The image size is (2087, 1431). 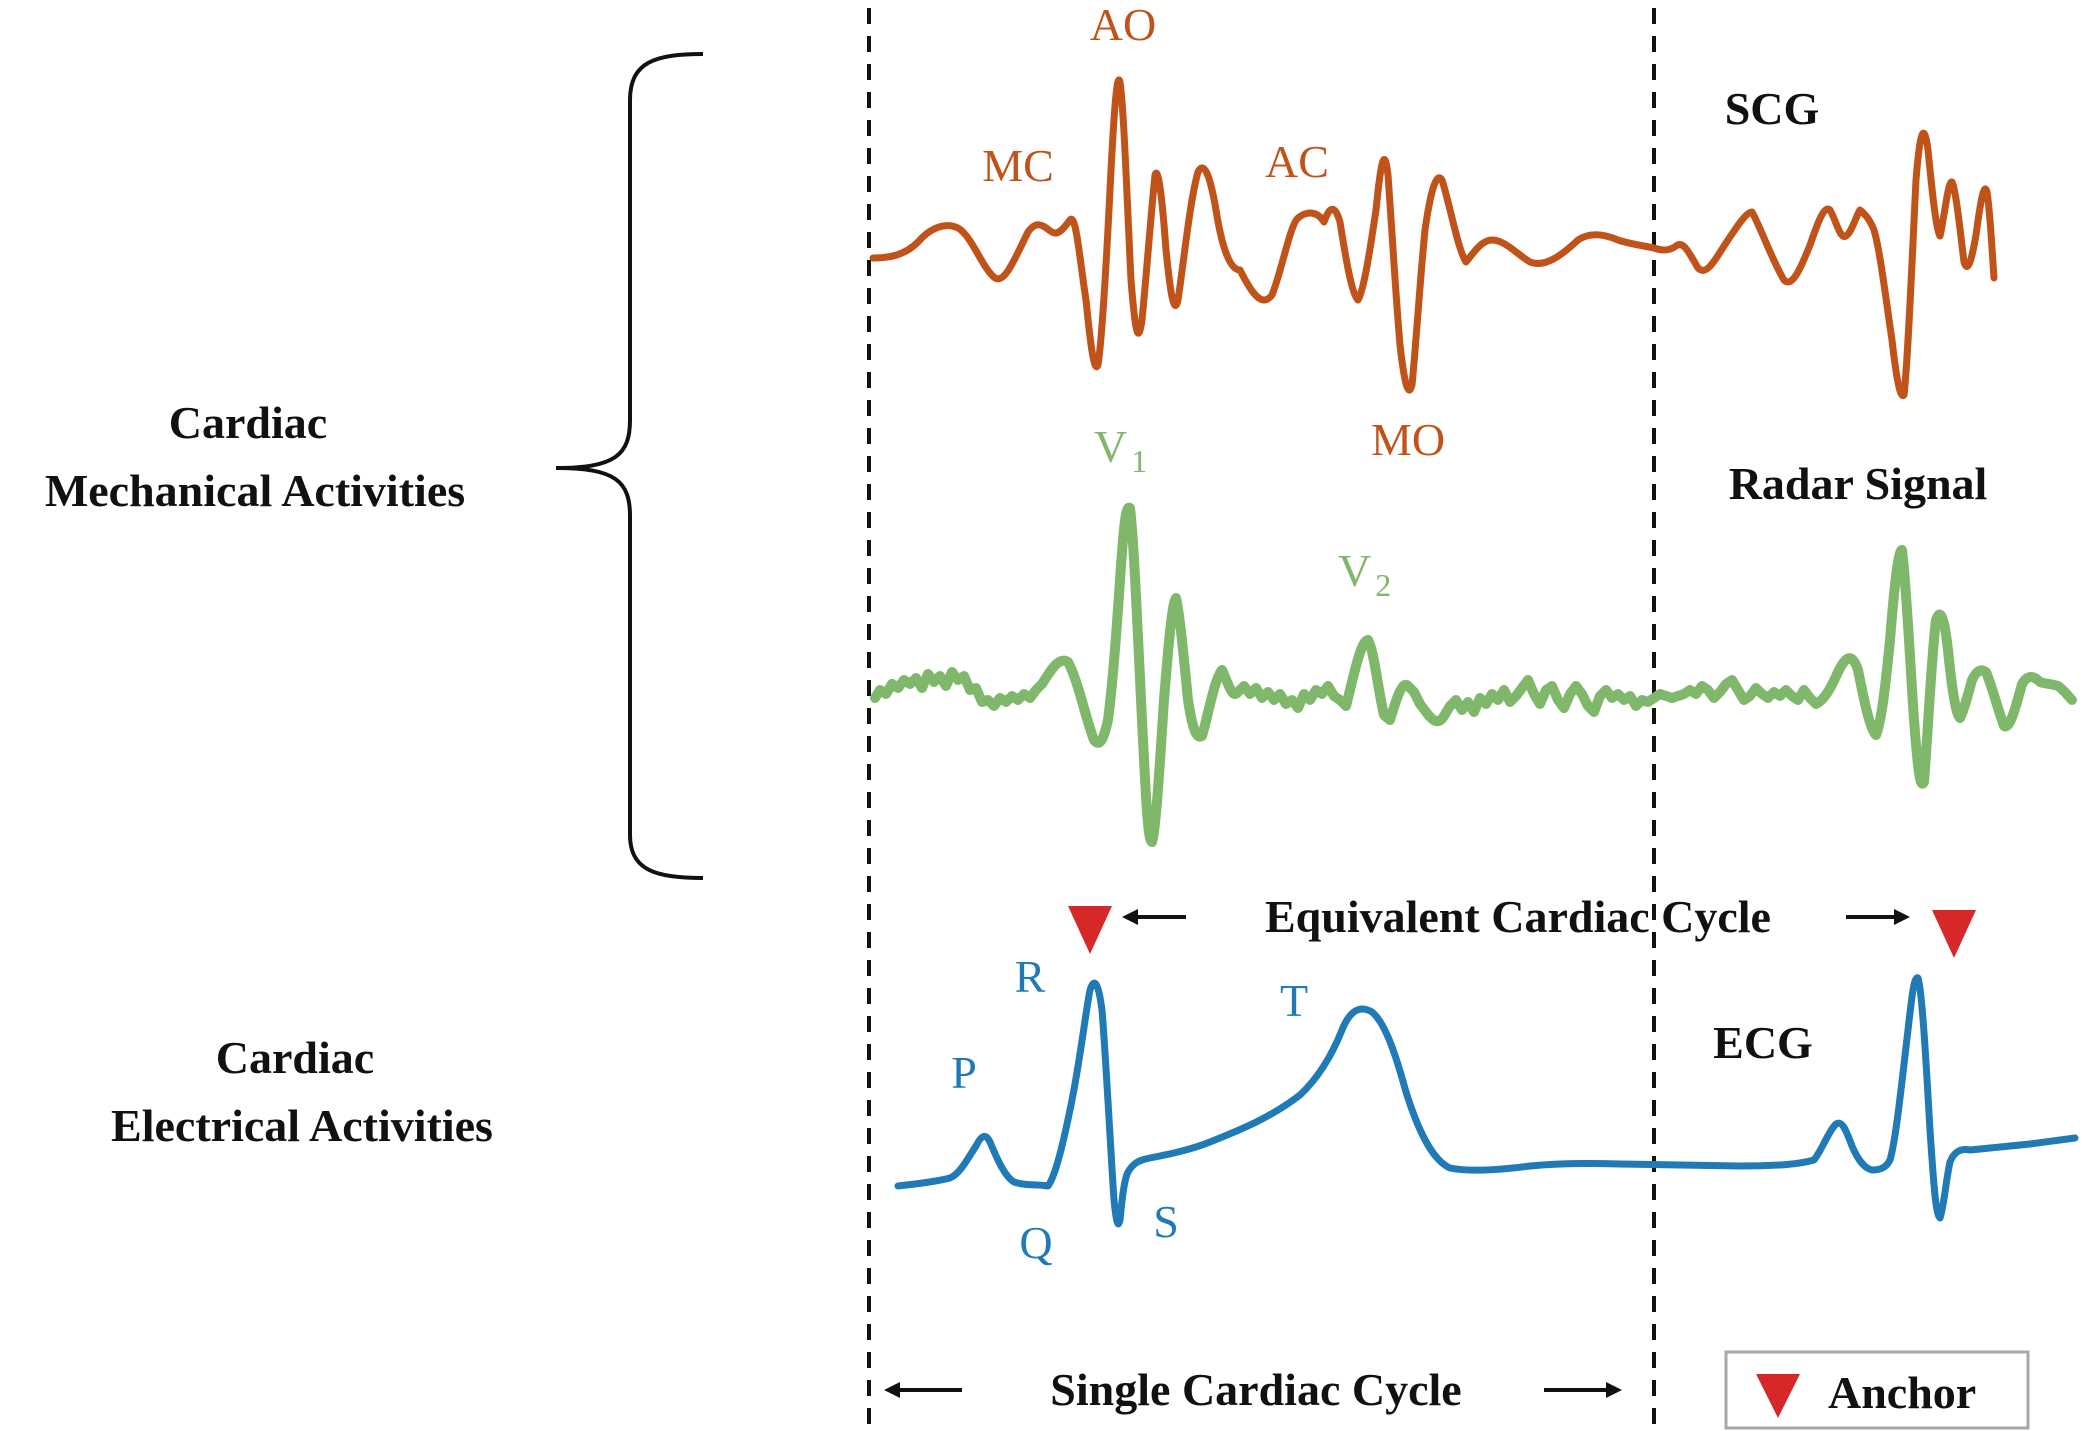 I want to click on electrical-label-line2: Electrical Activities, so click(x=302, y=1125).